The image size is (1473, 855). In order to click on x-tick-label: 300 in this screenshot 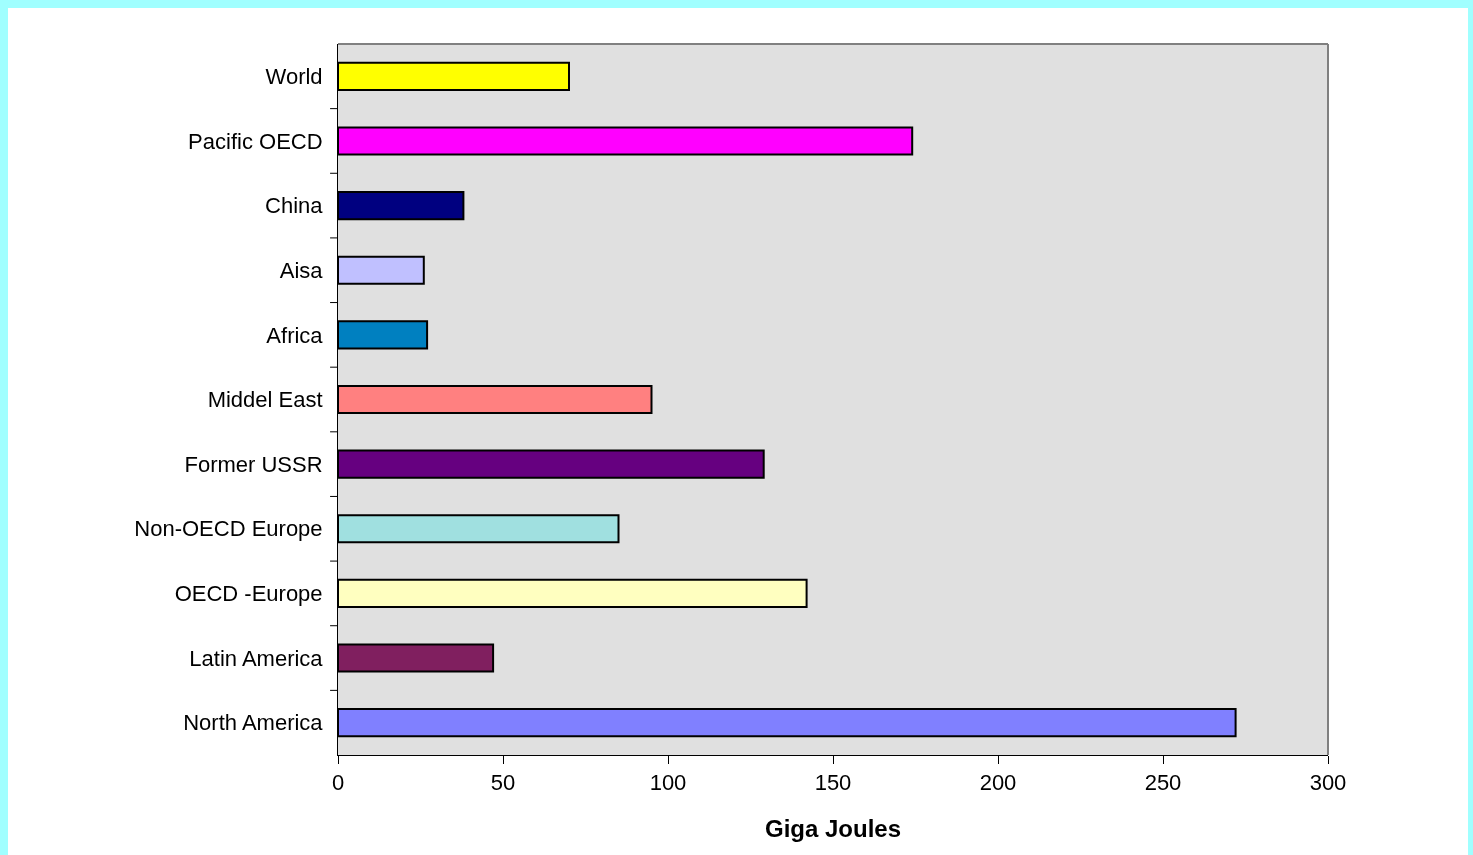, I will do `click(1328, 783)`.